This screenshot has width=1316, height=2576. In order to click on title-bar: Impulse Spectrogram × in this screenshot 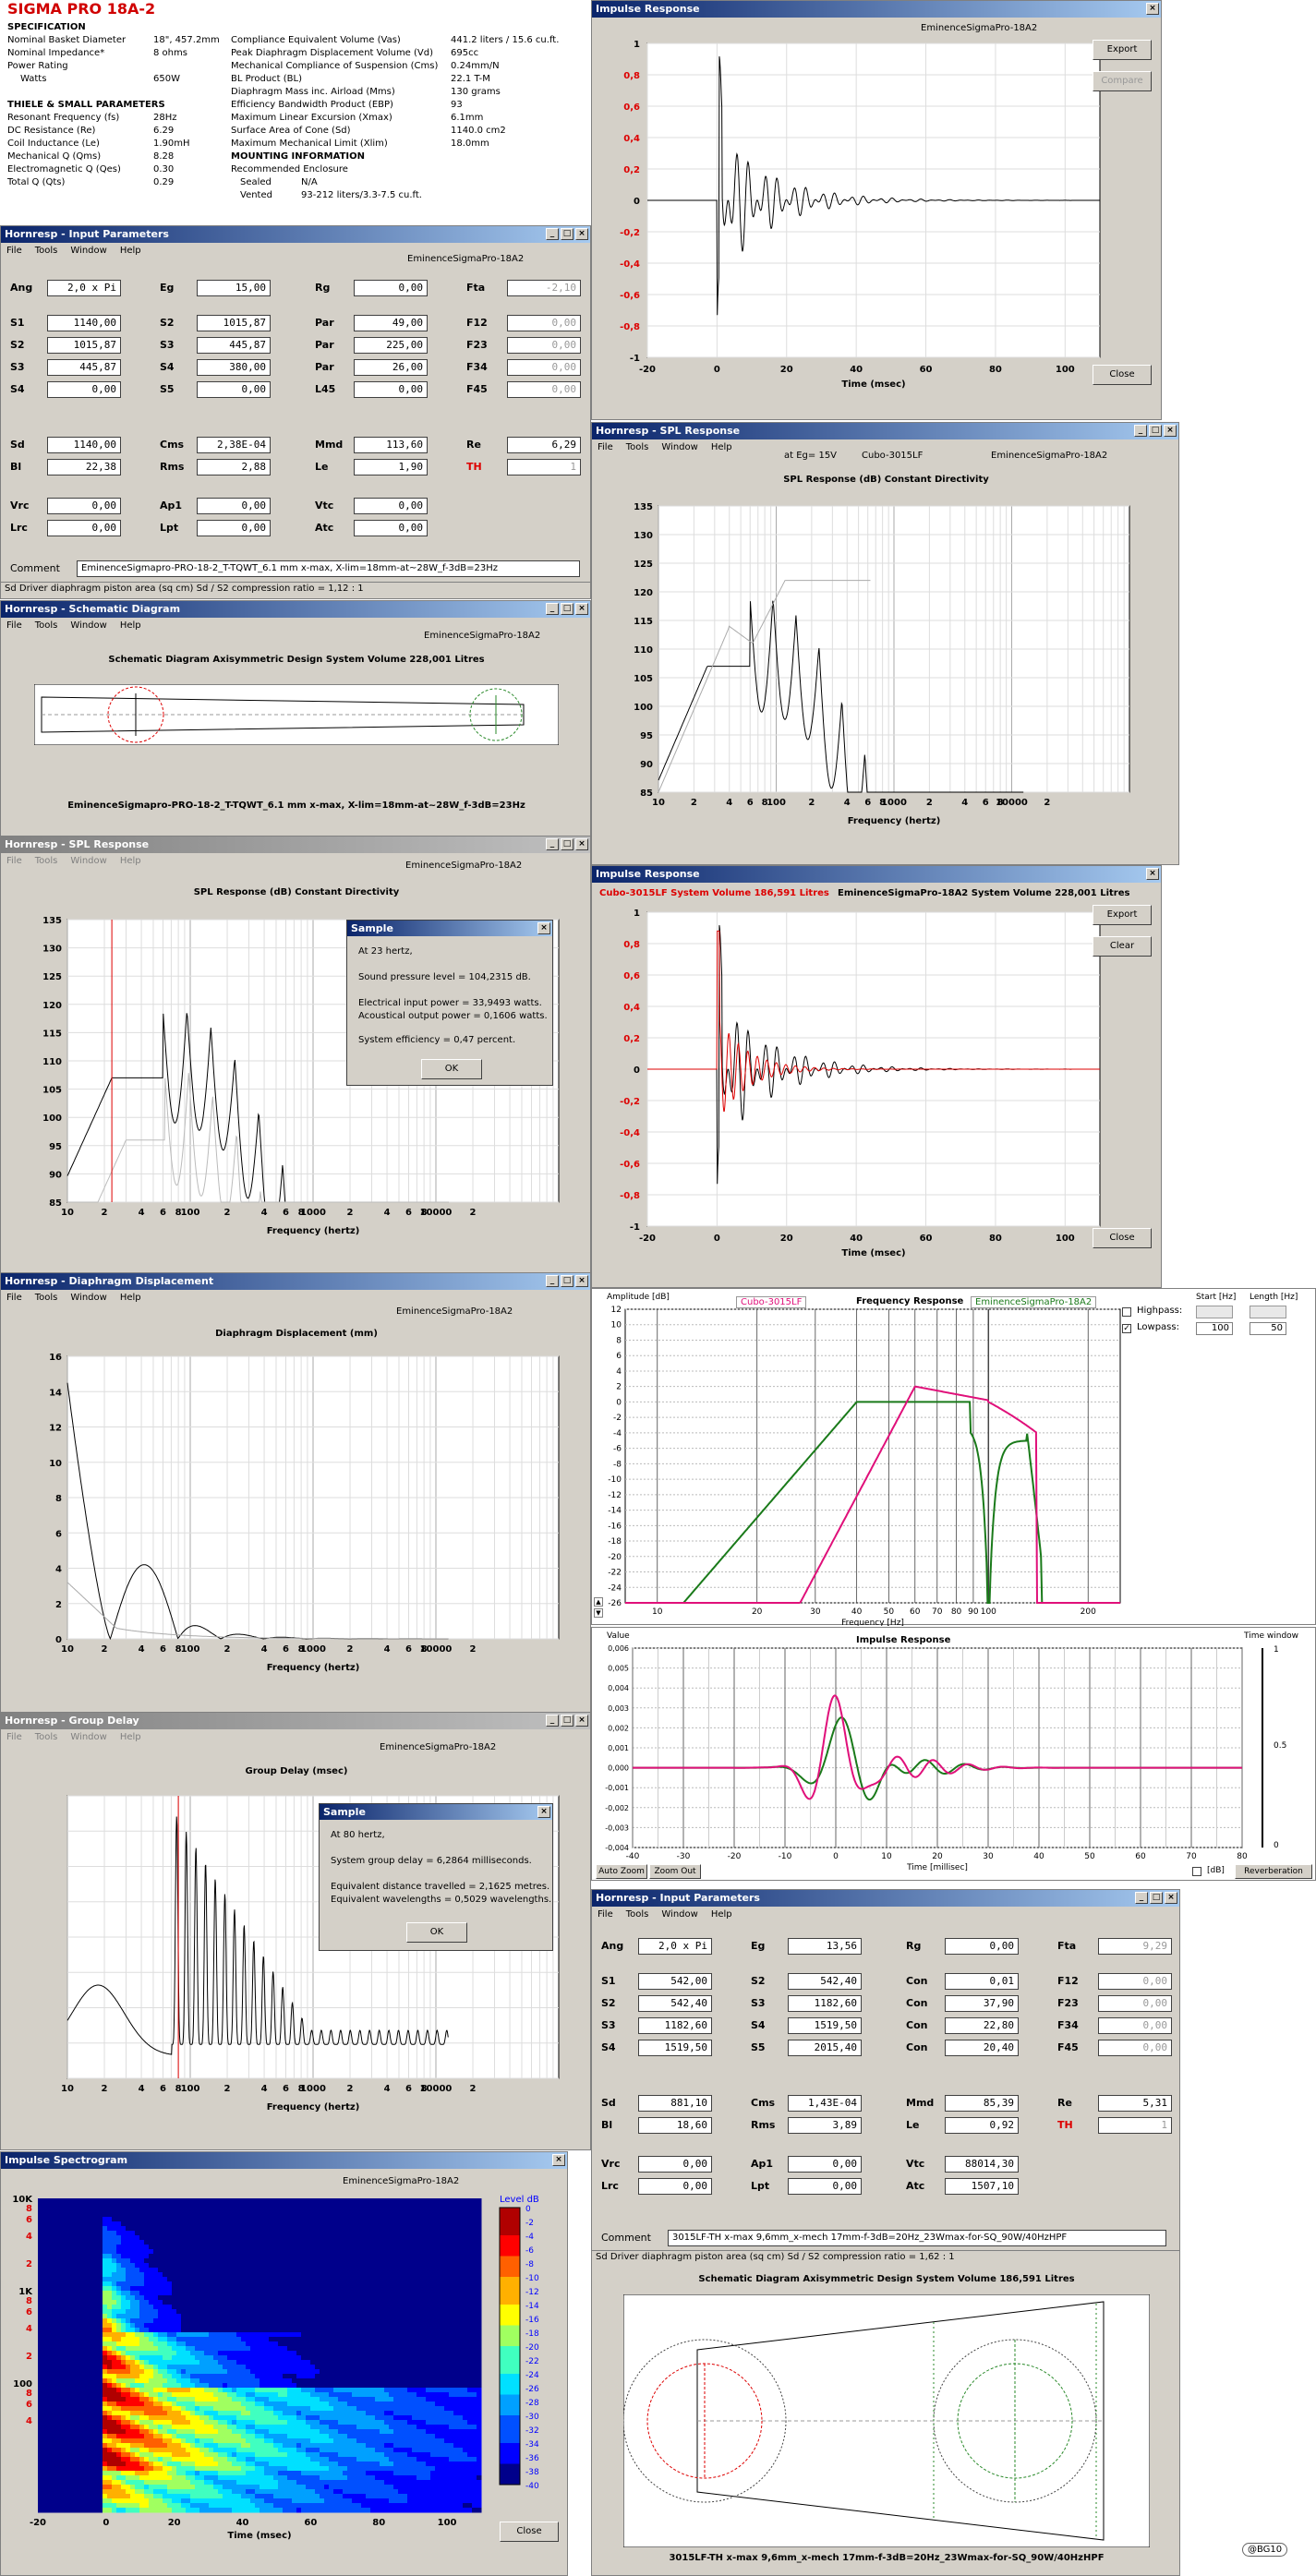, I will do `click(284, 2160)`.